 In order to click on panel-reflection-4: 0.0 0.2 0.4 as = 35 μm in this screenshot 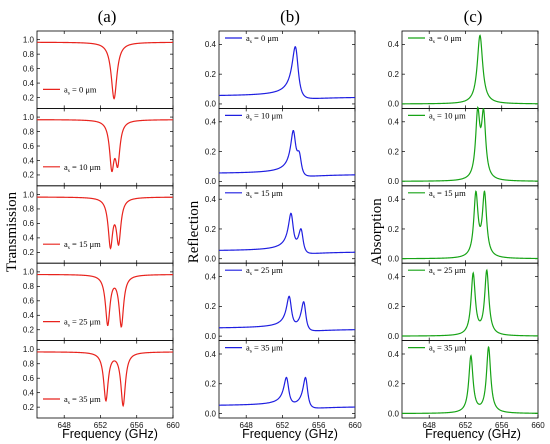, I will do `click(280, 379)`.